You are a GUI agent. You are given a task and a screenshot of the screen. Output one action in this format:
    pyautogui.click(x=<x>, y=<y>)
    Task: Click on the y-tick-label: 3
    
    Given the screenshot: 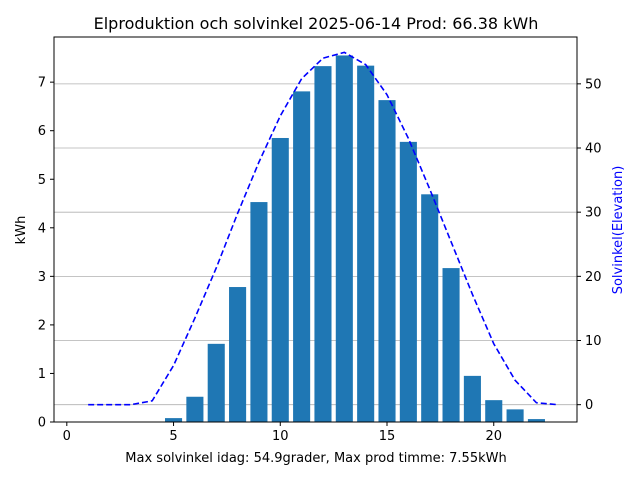 What is the action you would take?
    pyautogui.click(x=42, y=277)
    